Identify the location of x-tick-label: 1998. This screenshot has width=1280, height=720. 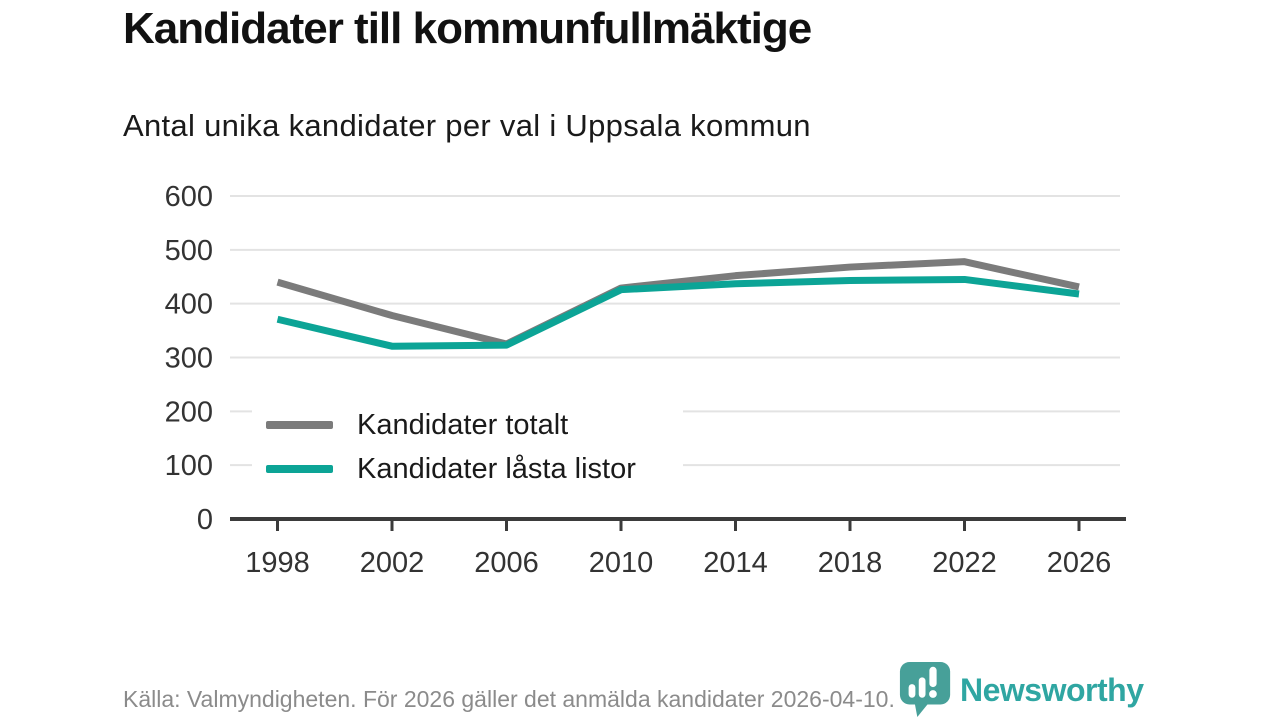
(277, 563).